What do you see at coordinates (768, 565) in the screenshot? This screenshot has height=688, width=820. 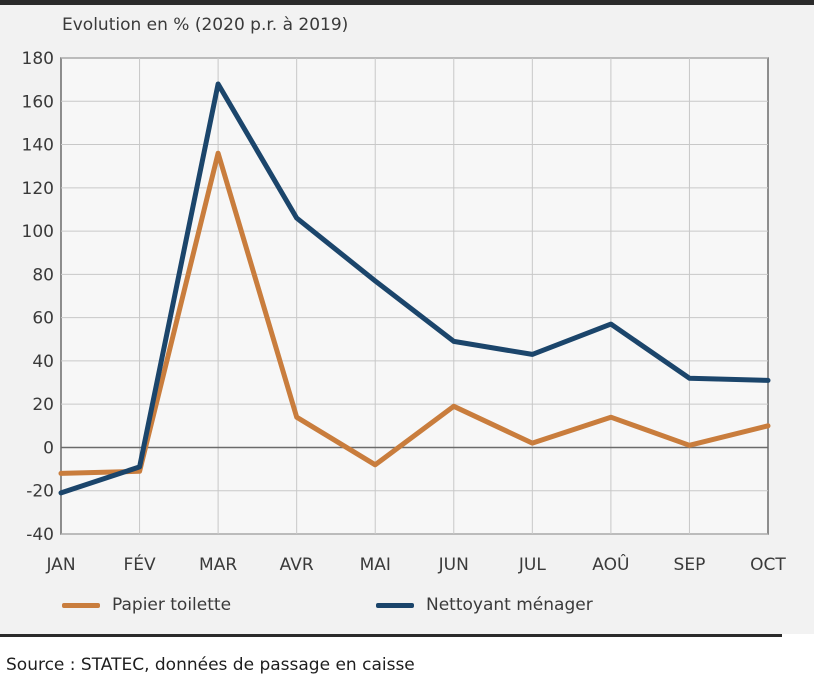 I see `x-tick-label: OCT` at bounding box center [768, 565].